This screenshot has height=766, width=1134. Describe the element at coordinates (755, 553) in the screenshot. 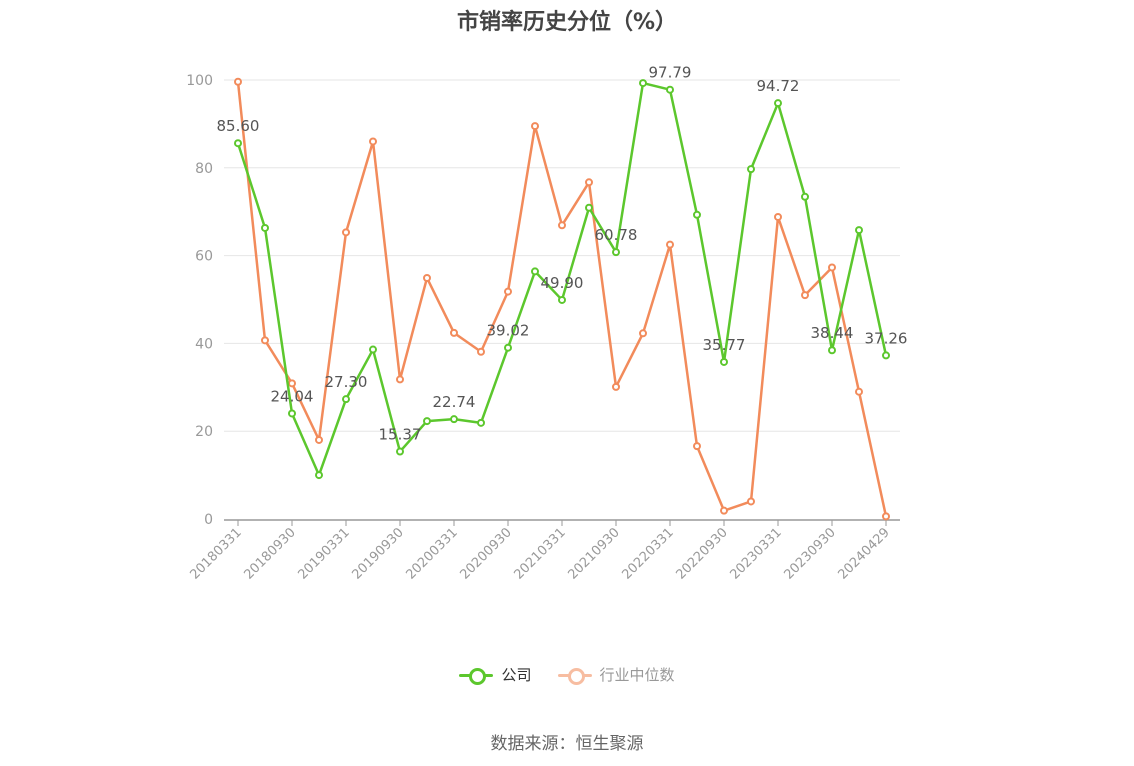

I see `x-tick-label: 20230331` at that location.